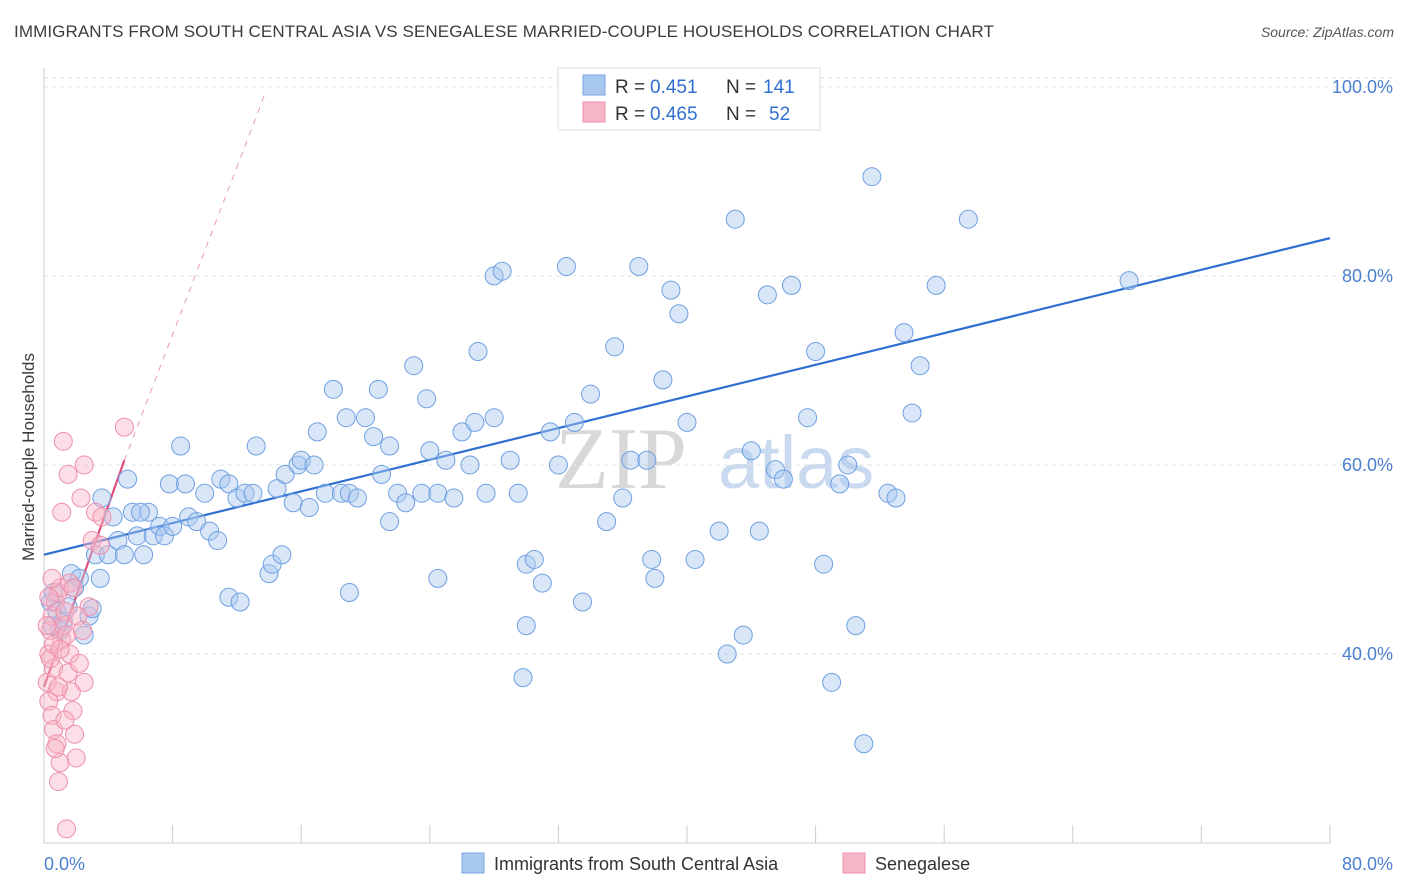 The image size is (1406, 892). I want to click on bottom-legend-label-0: Immigrants from South Central Asia, so click(636, 864).